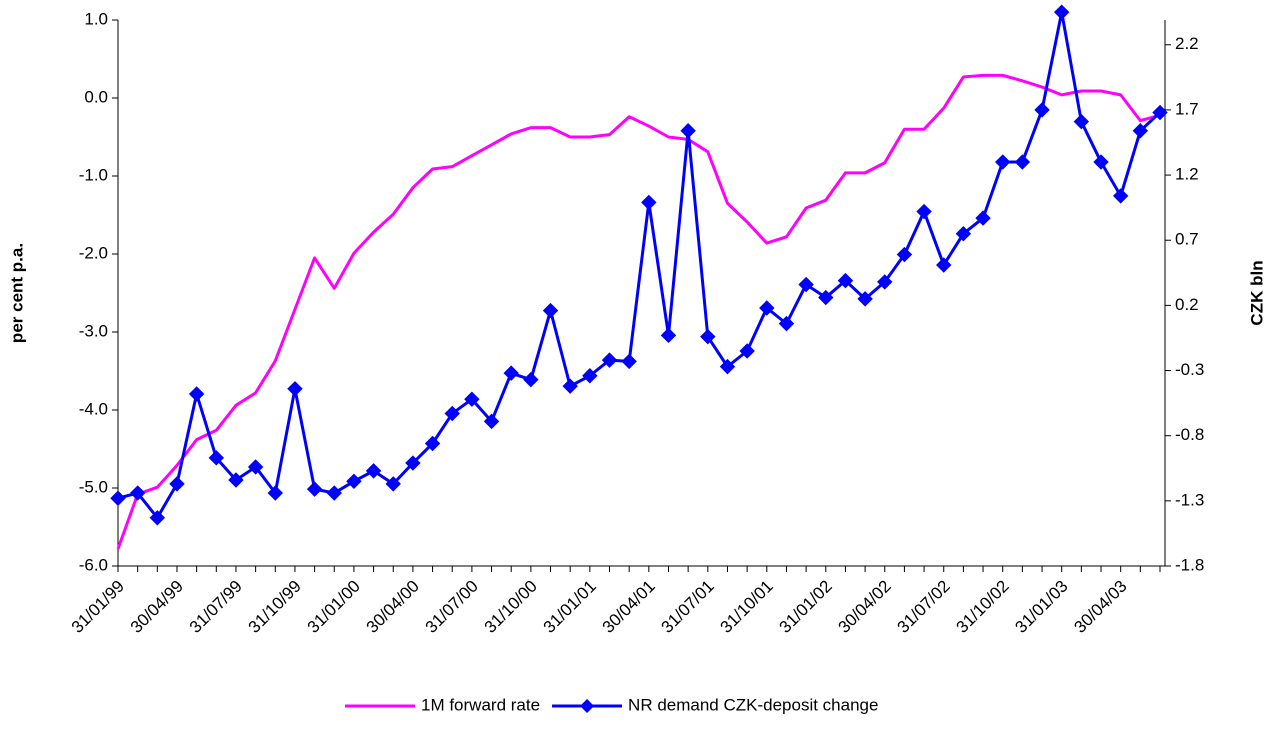  Describe the element at coordinates (923, 607) in the screenshot. I see `x-tick-label: 31/07/02` at that location.